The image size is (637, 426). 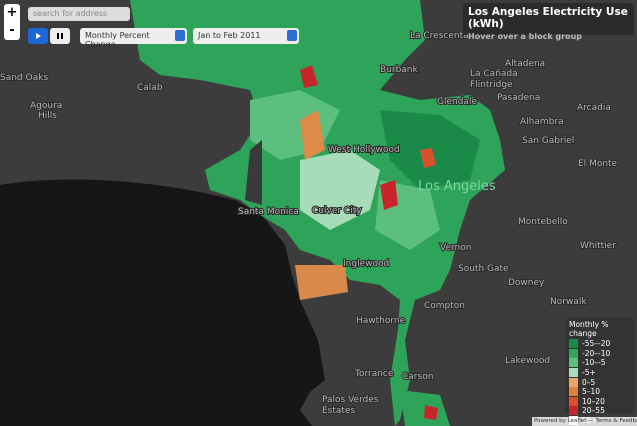 What do you see at coordinates (229, 35) in the screenshot?
I see `select-text: Jan to Feb 2011` at bounding box center [229, 35].